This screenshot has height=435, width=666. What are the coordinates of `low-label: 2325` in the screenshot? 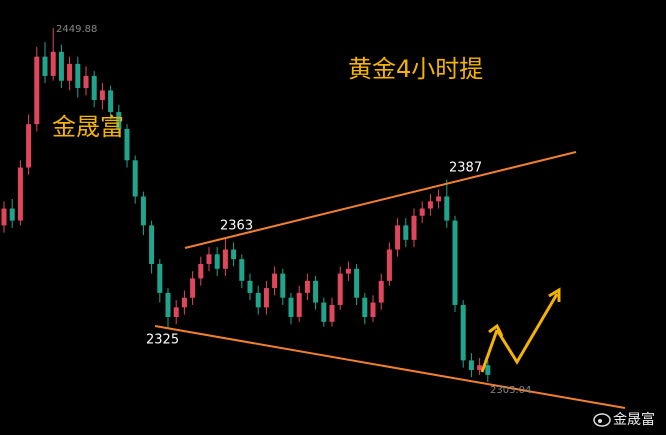 It's located at (162, 340).